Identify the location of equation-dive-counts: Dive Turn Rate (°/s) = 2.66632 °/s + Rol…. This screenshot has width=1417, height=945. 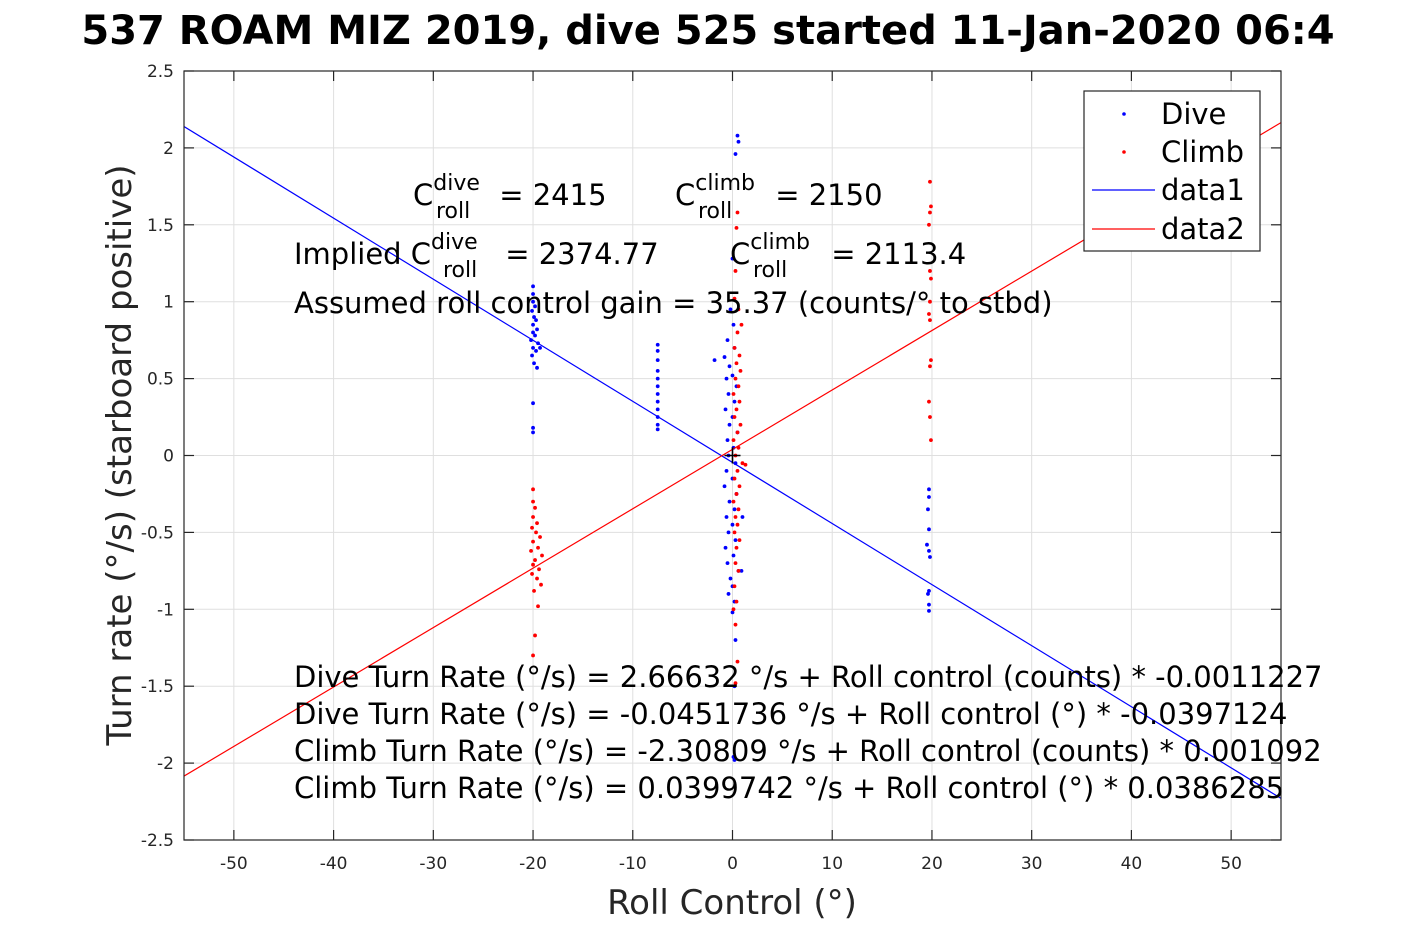
(808, 677).